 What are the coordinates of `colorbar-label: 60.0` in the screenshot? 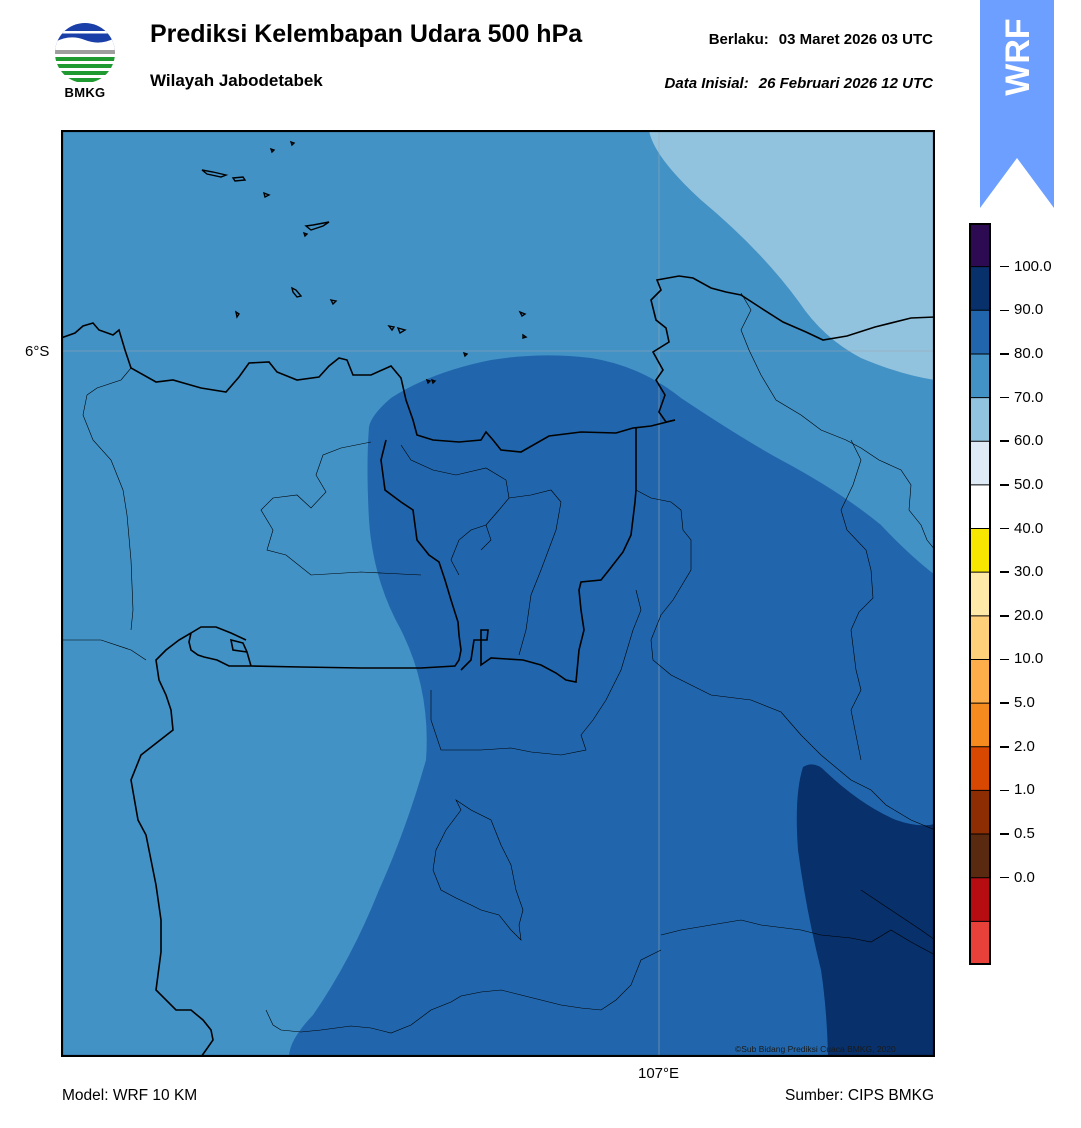 It's located at (1029, 441).